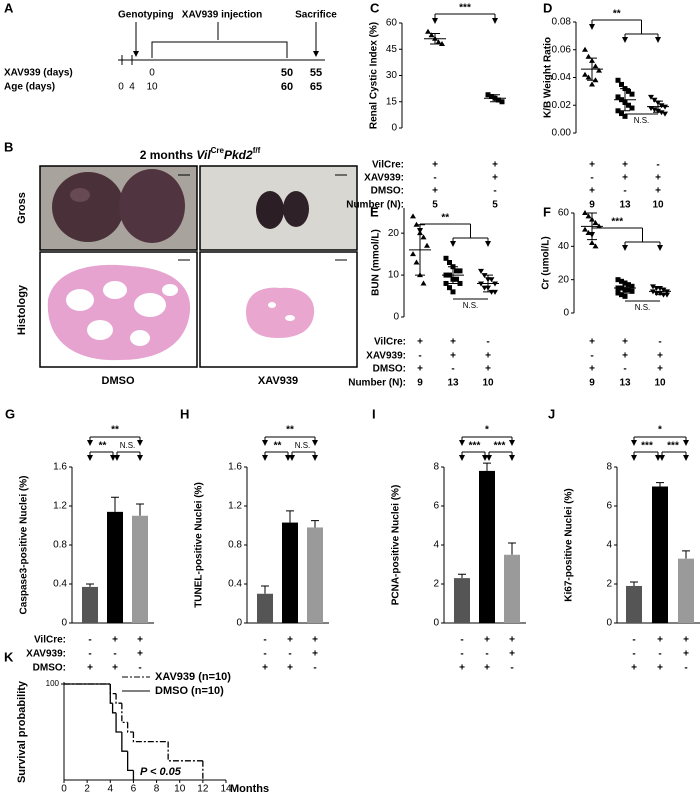 The image size is (700, 794). Describe the element at coordinates (374, 75) in the screenshot. I see `y-axis-label: Renal Cystic Index (%)` at that location.